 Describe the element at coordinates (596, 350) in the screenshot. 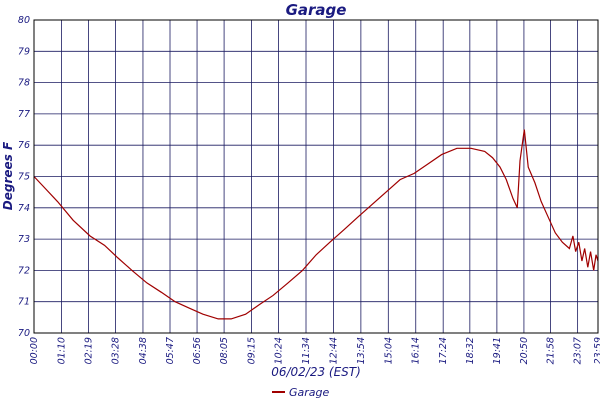

I see `x-tick-label: 23:59` at that location.